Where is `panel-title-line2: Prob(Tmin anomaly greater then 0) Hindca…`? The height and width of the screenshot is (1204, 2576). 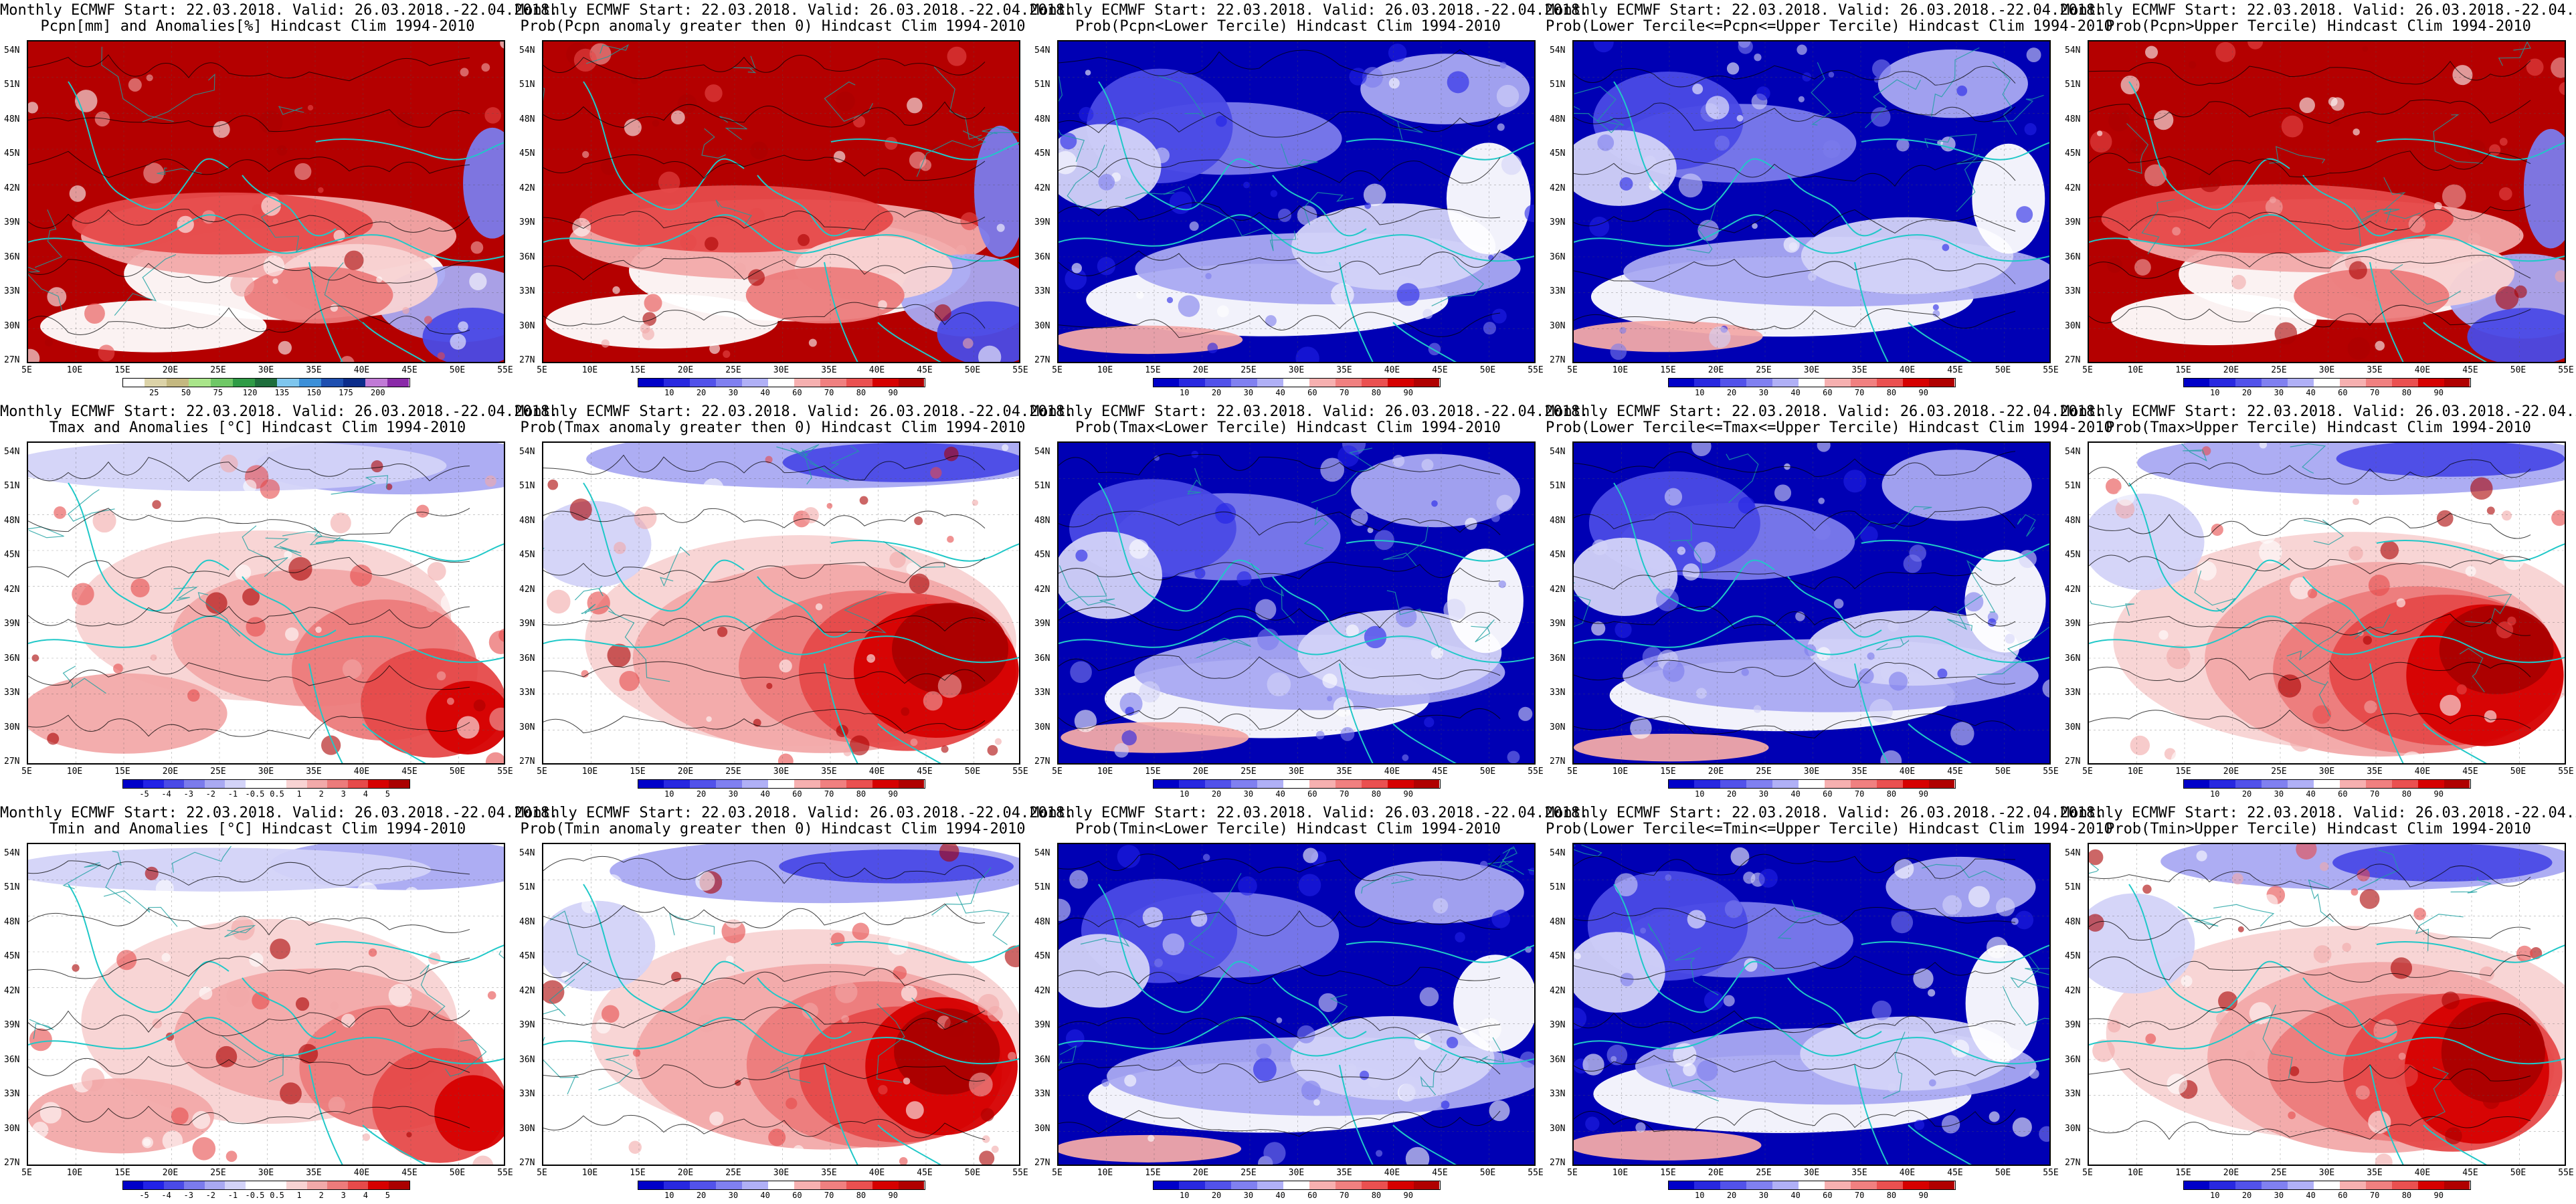
panel-title-line2: Prob(Tmin anomaly greater then 0) Hindca… is located at coordinates (773, 829).